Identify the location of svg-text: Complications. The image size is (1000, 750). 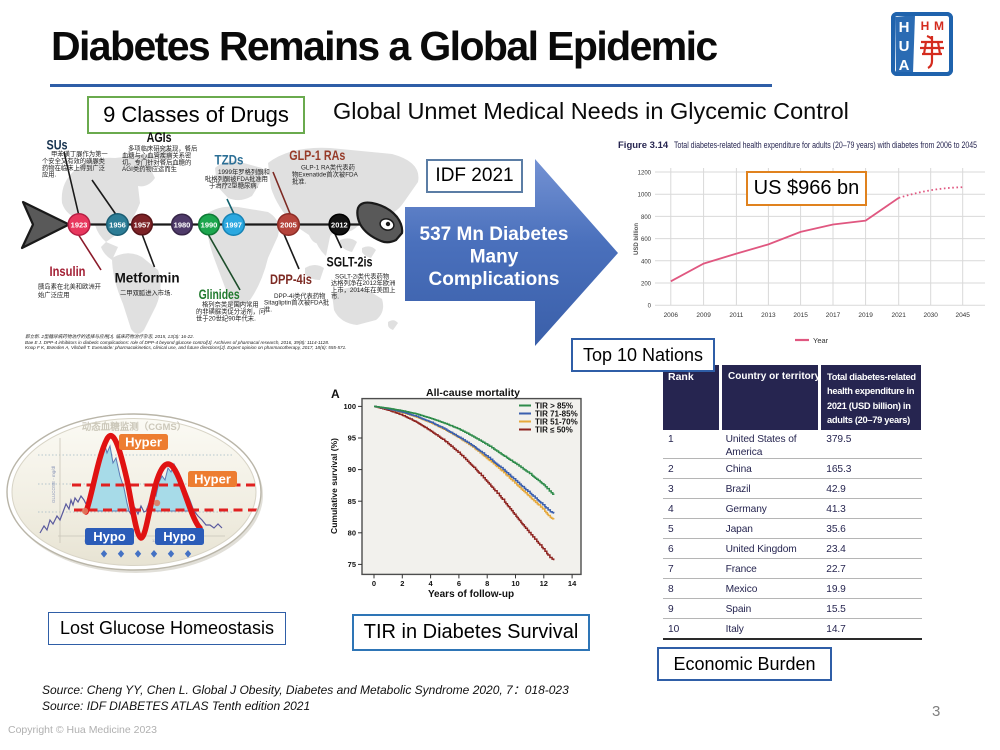
(494, 279).